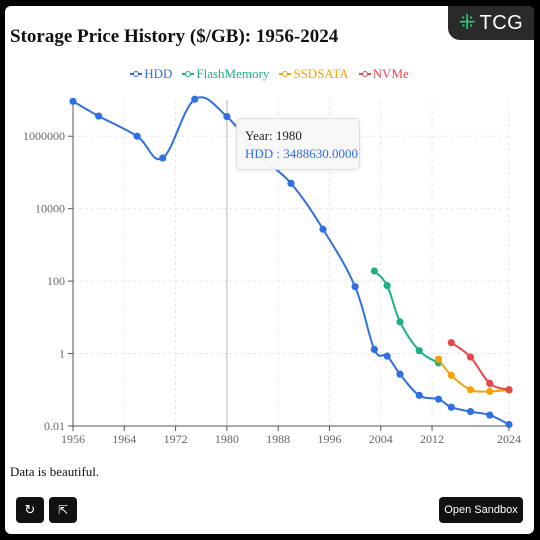 The image size is (540, 540). Describe the element at coordinates (480, 366) in the screenshot. I see `series-line-nvme` at that location.